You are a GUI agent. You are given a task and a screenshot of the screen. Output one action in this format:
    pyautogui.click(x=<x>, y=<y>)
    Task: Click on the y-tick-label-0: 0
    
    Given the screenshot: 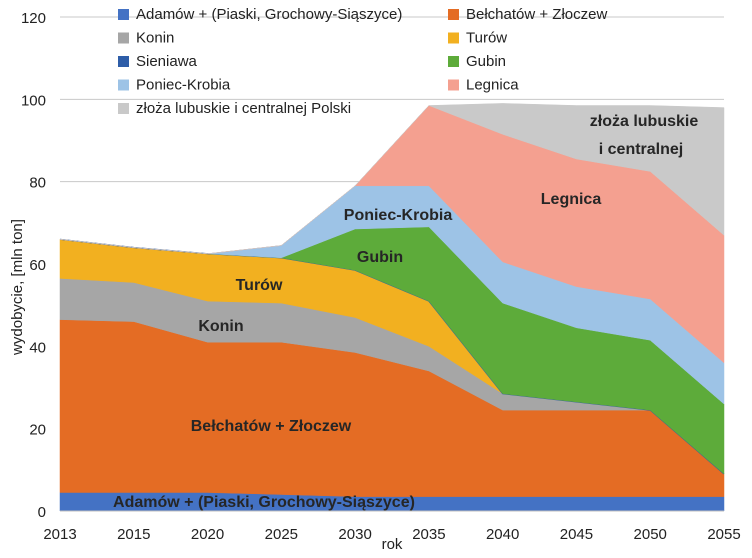 What is the action you would take?
    pyautogui.click(x=42, y=512)
    